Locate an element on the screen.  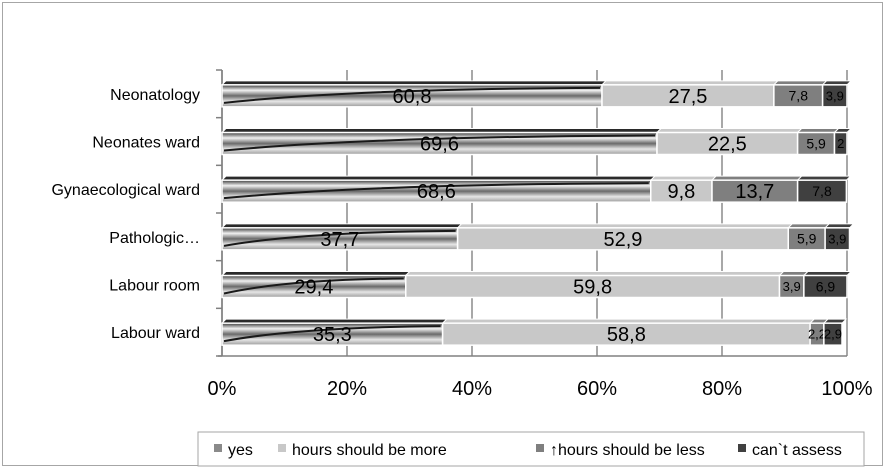
data-label: 68,6 is located at coordinates (436, 192).